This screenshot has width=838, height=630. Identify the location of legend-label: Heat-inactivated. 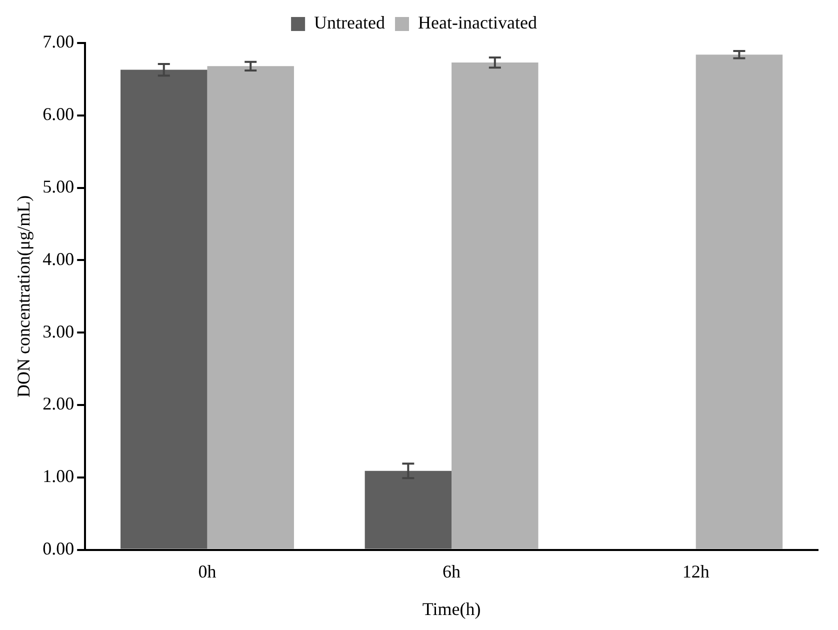
(477, 22).